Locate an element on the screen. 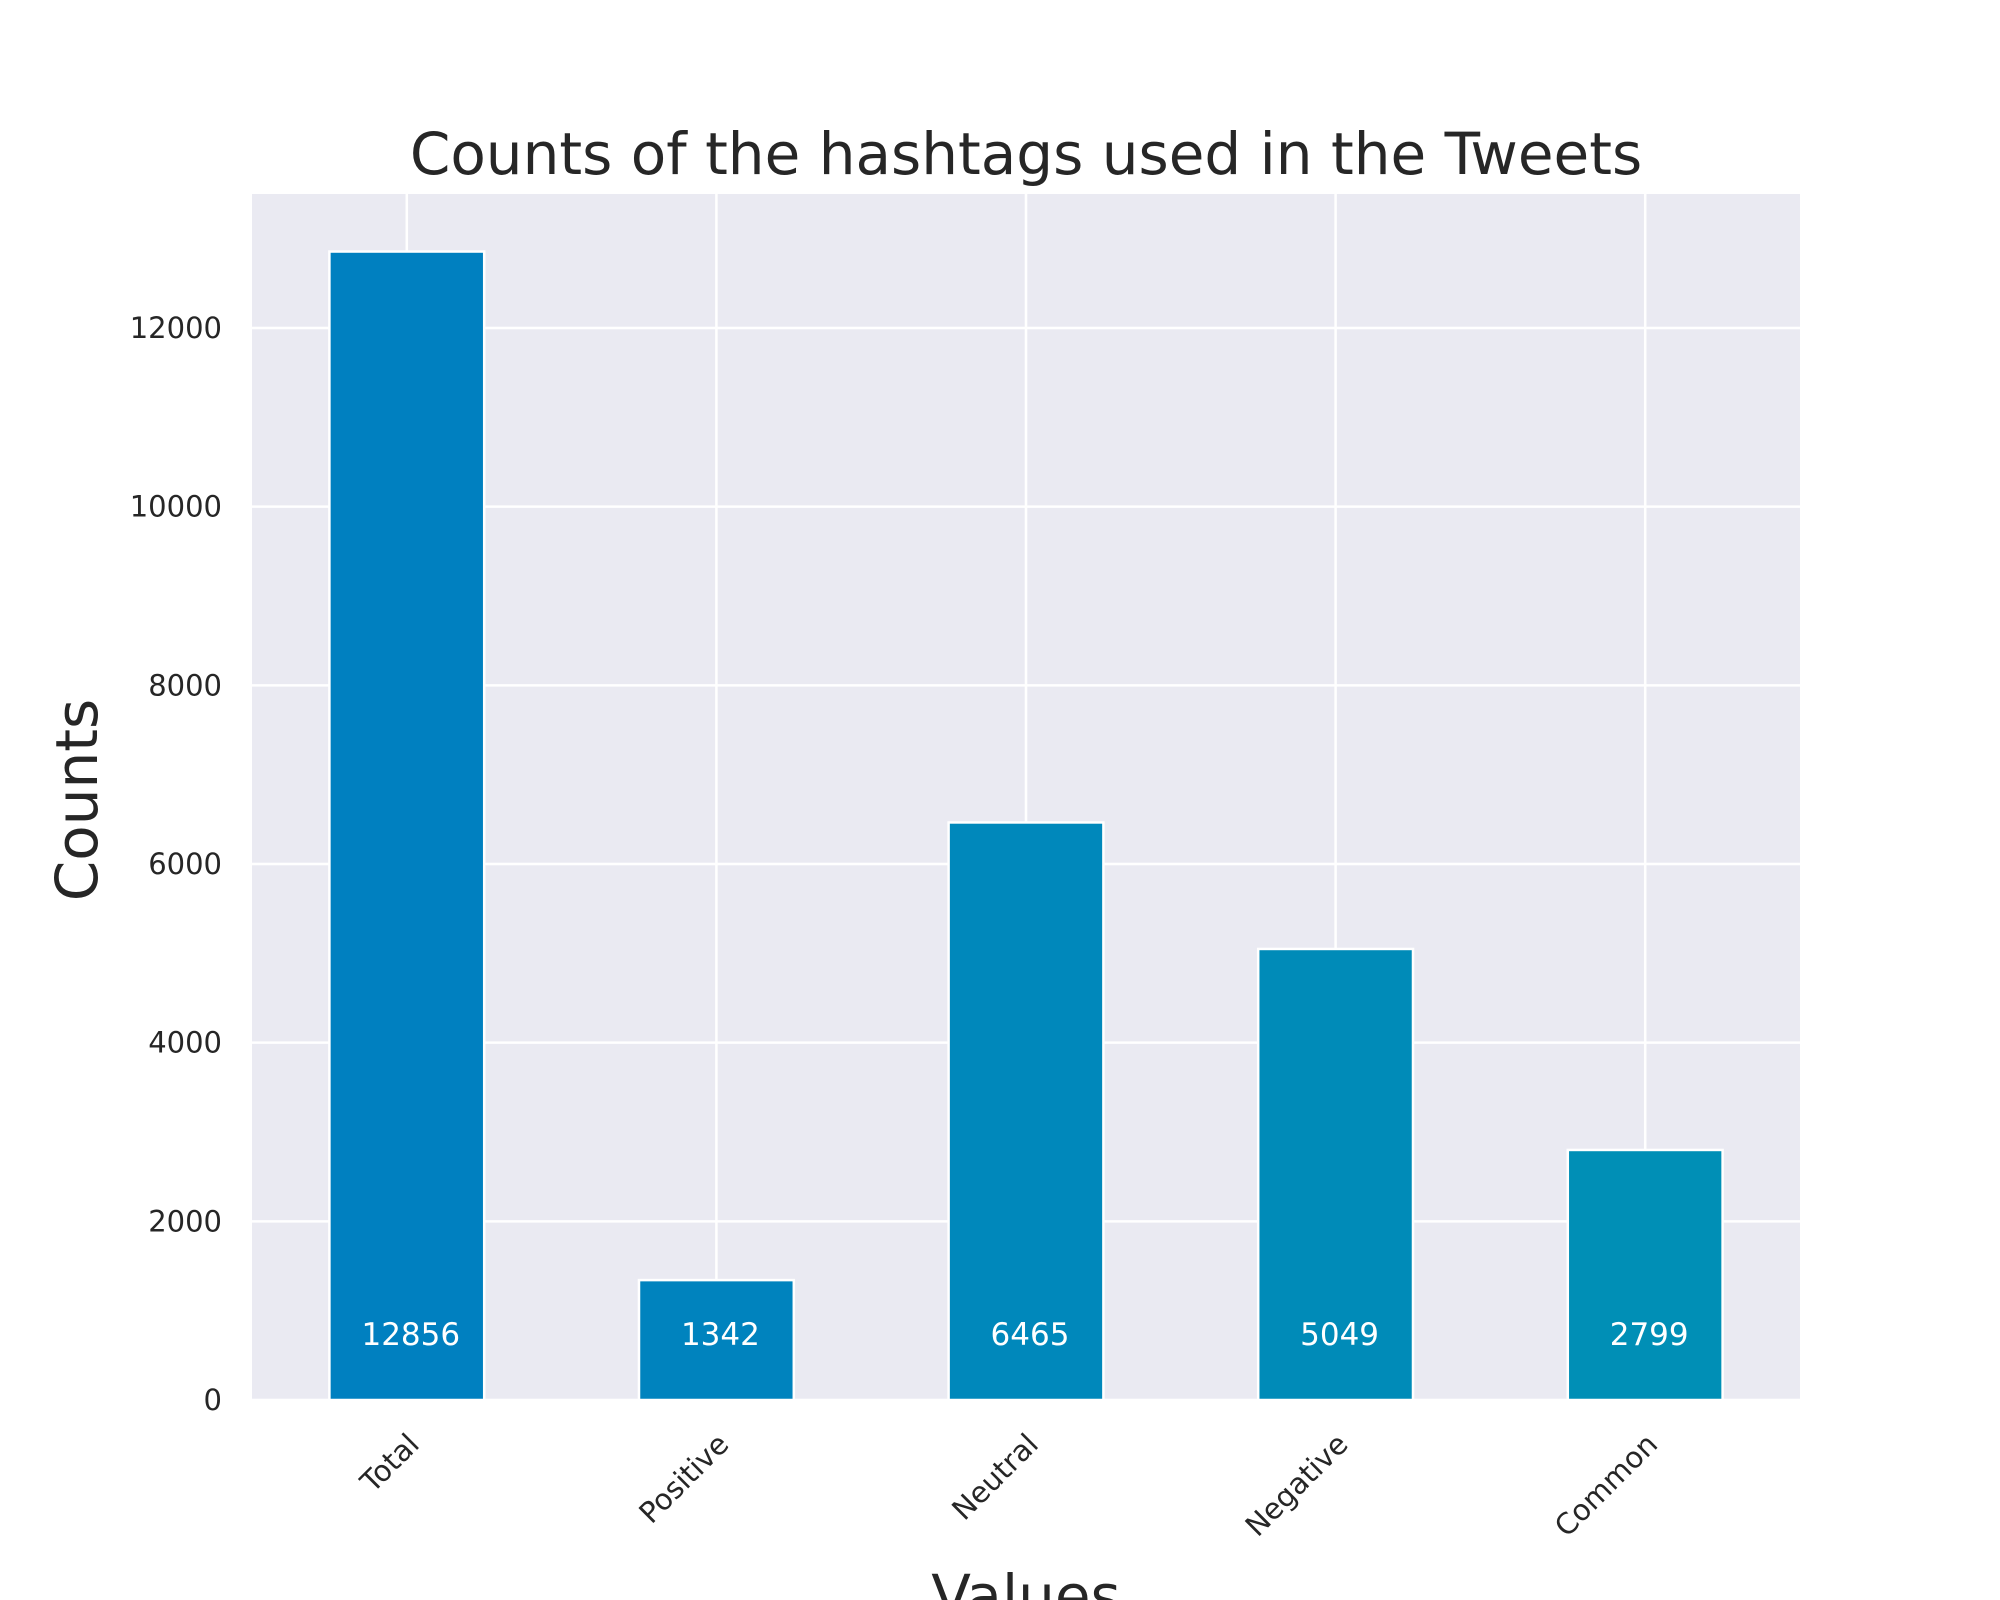 The image size is (2000, 1600). y-tick-label: 4000 is located at coordinates (185, 1043).